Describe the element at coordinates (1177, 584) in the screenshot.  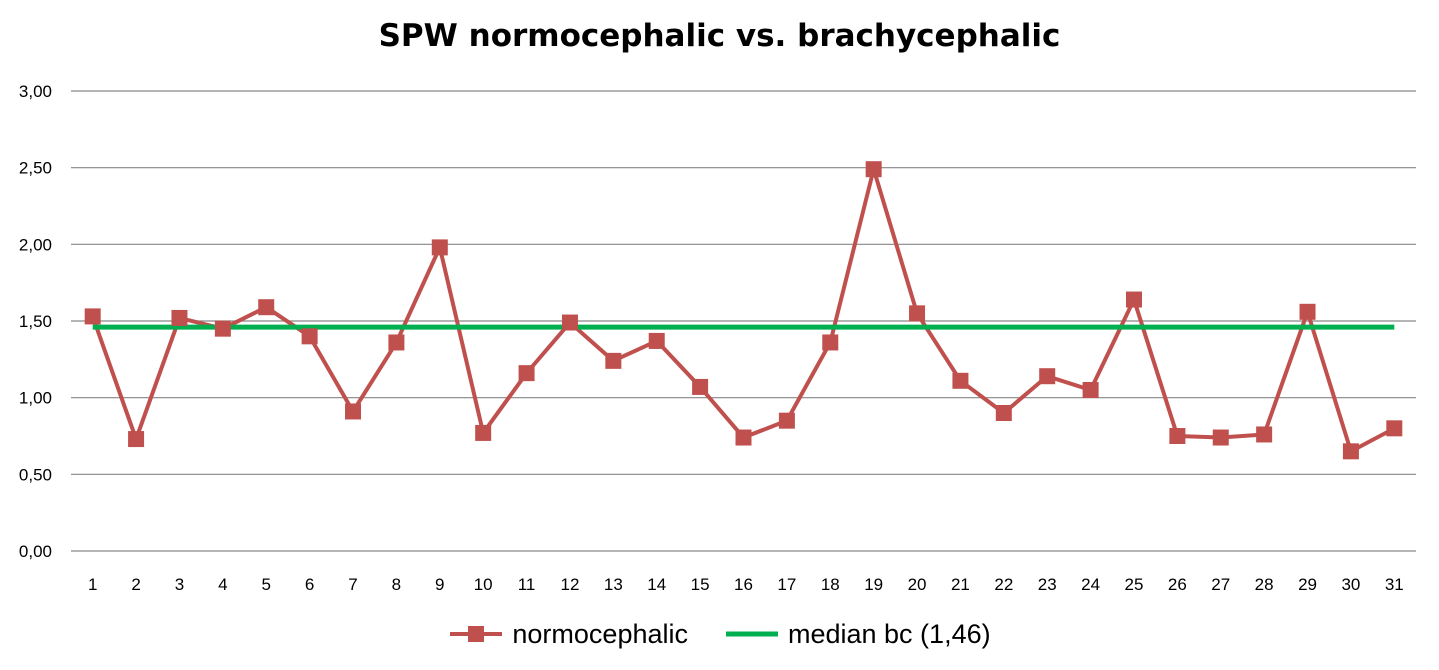
I see `x-tick-label: 26` at that location.